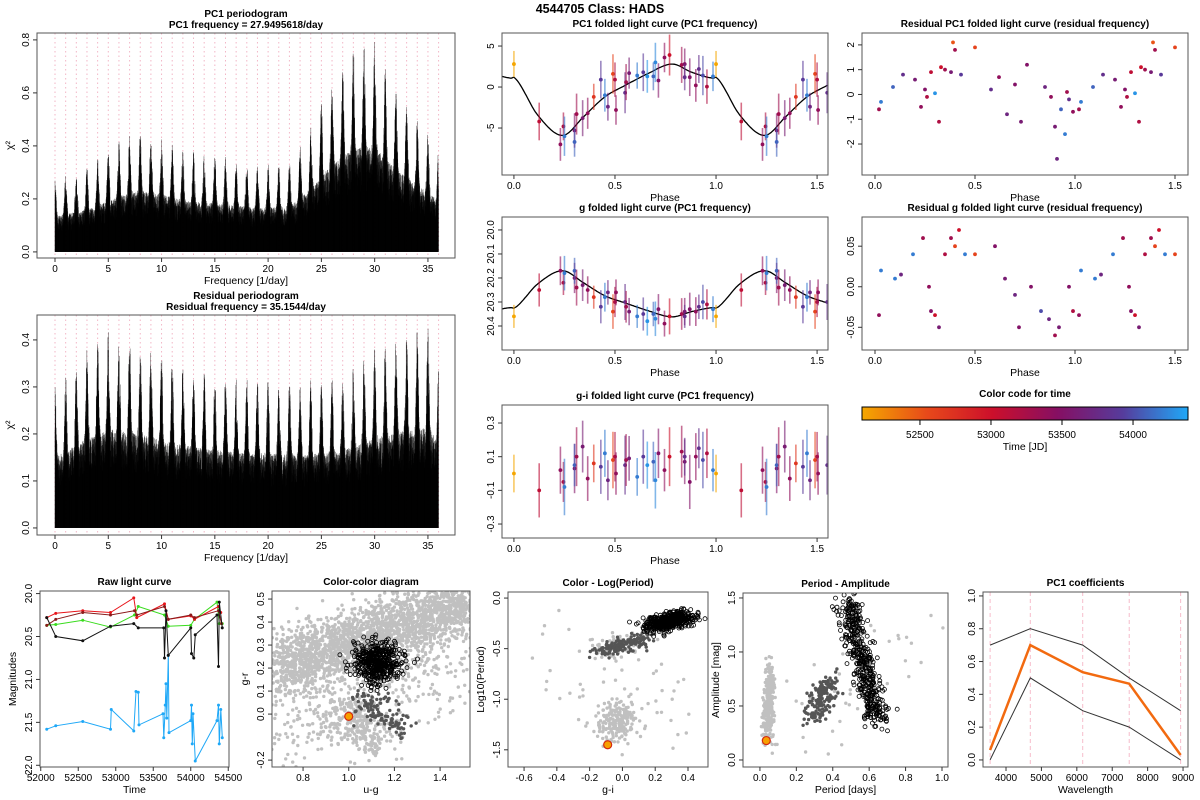 The width and height of the screenshot is (1200, 800). What do you see at coordinates (26, 434) in the screenshot?
I see `y-tick-label: 0.2` at bounding box center [26, 434].